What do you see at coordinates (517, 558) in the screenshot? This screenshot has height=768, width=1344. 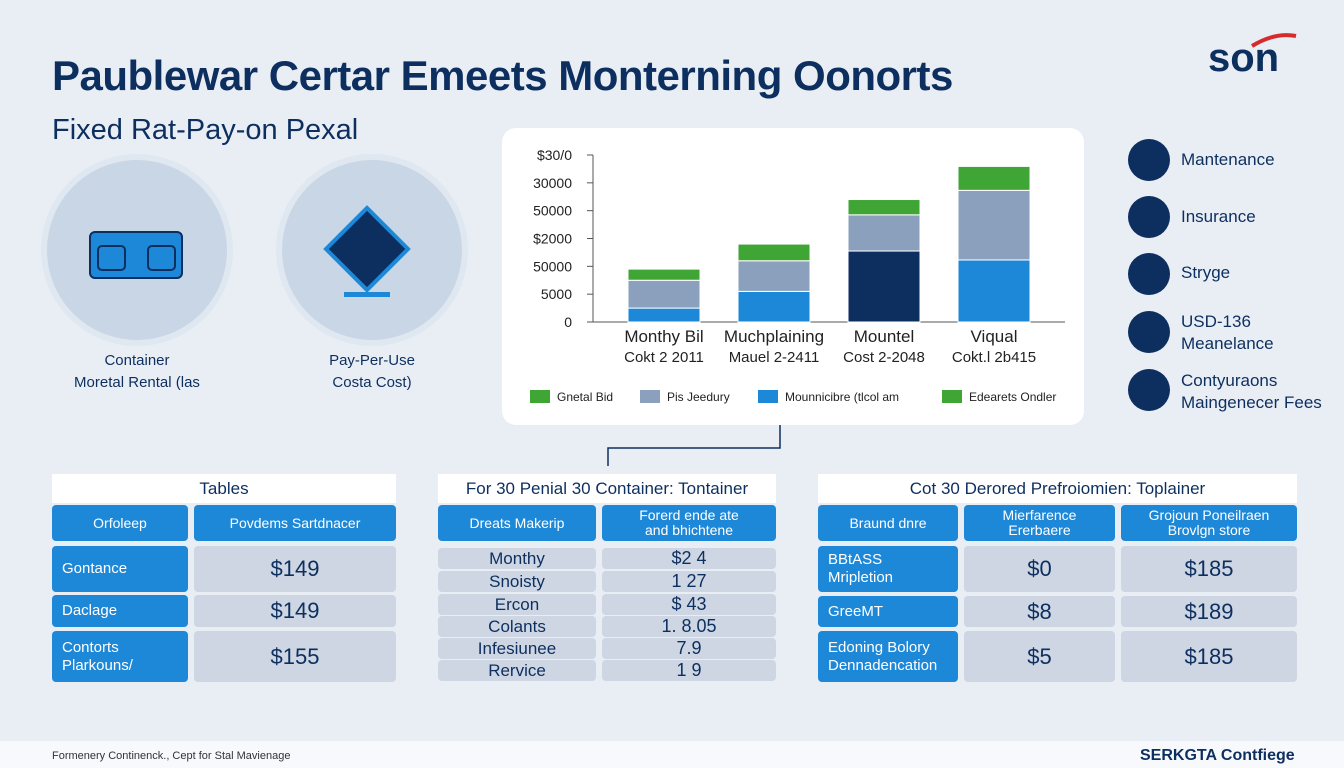 I see `table-cell: Monthy` at bounding box center [517, 558].